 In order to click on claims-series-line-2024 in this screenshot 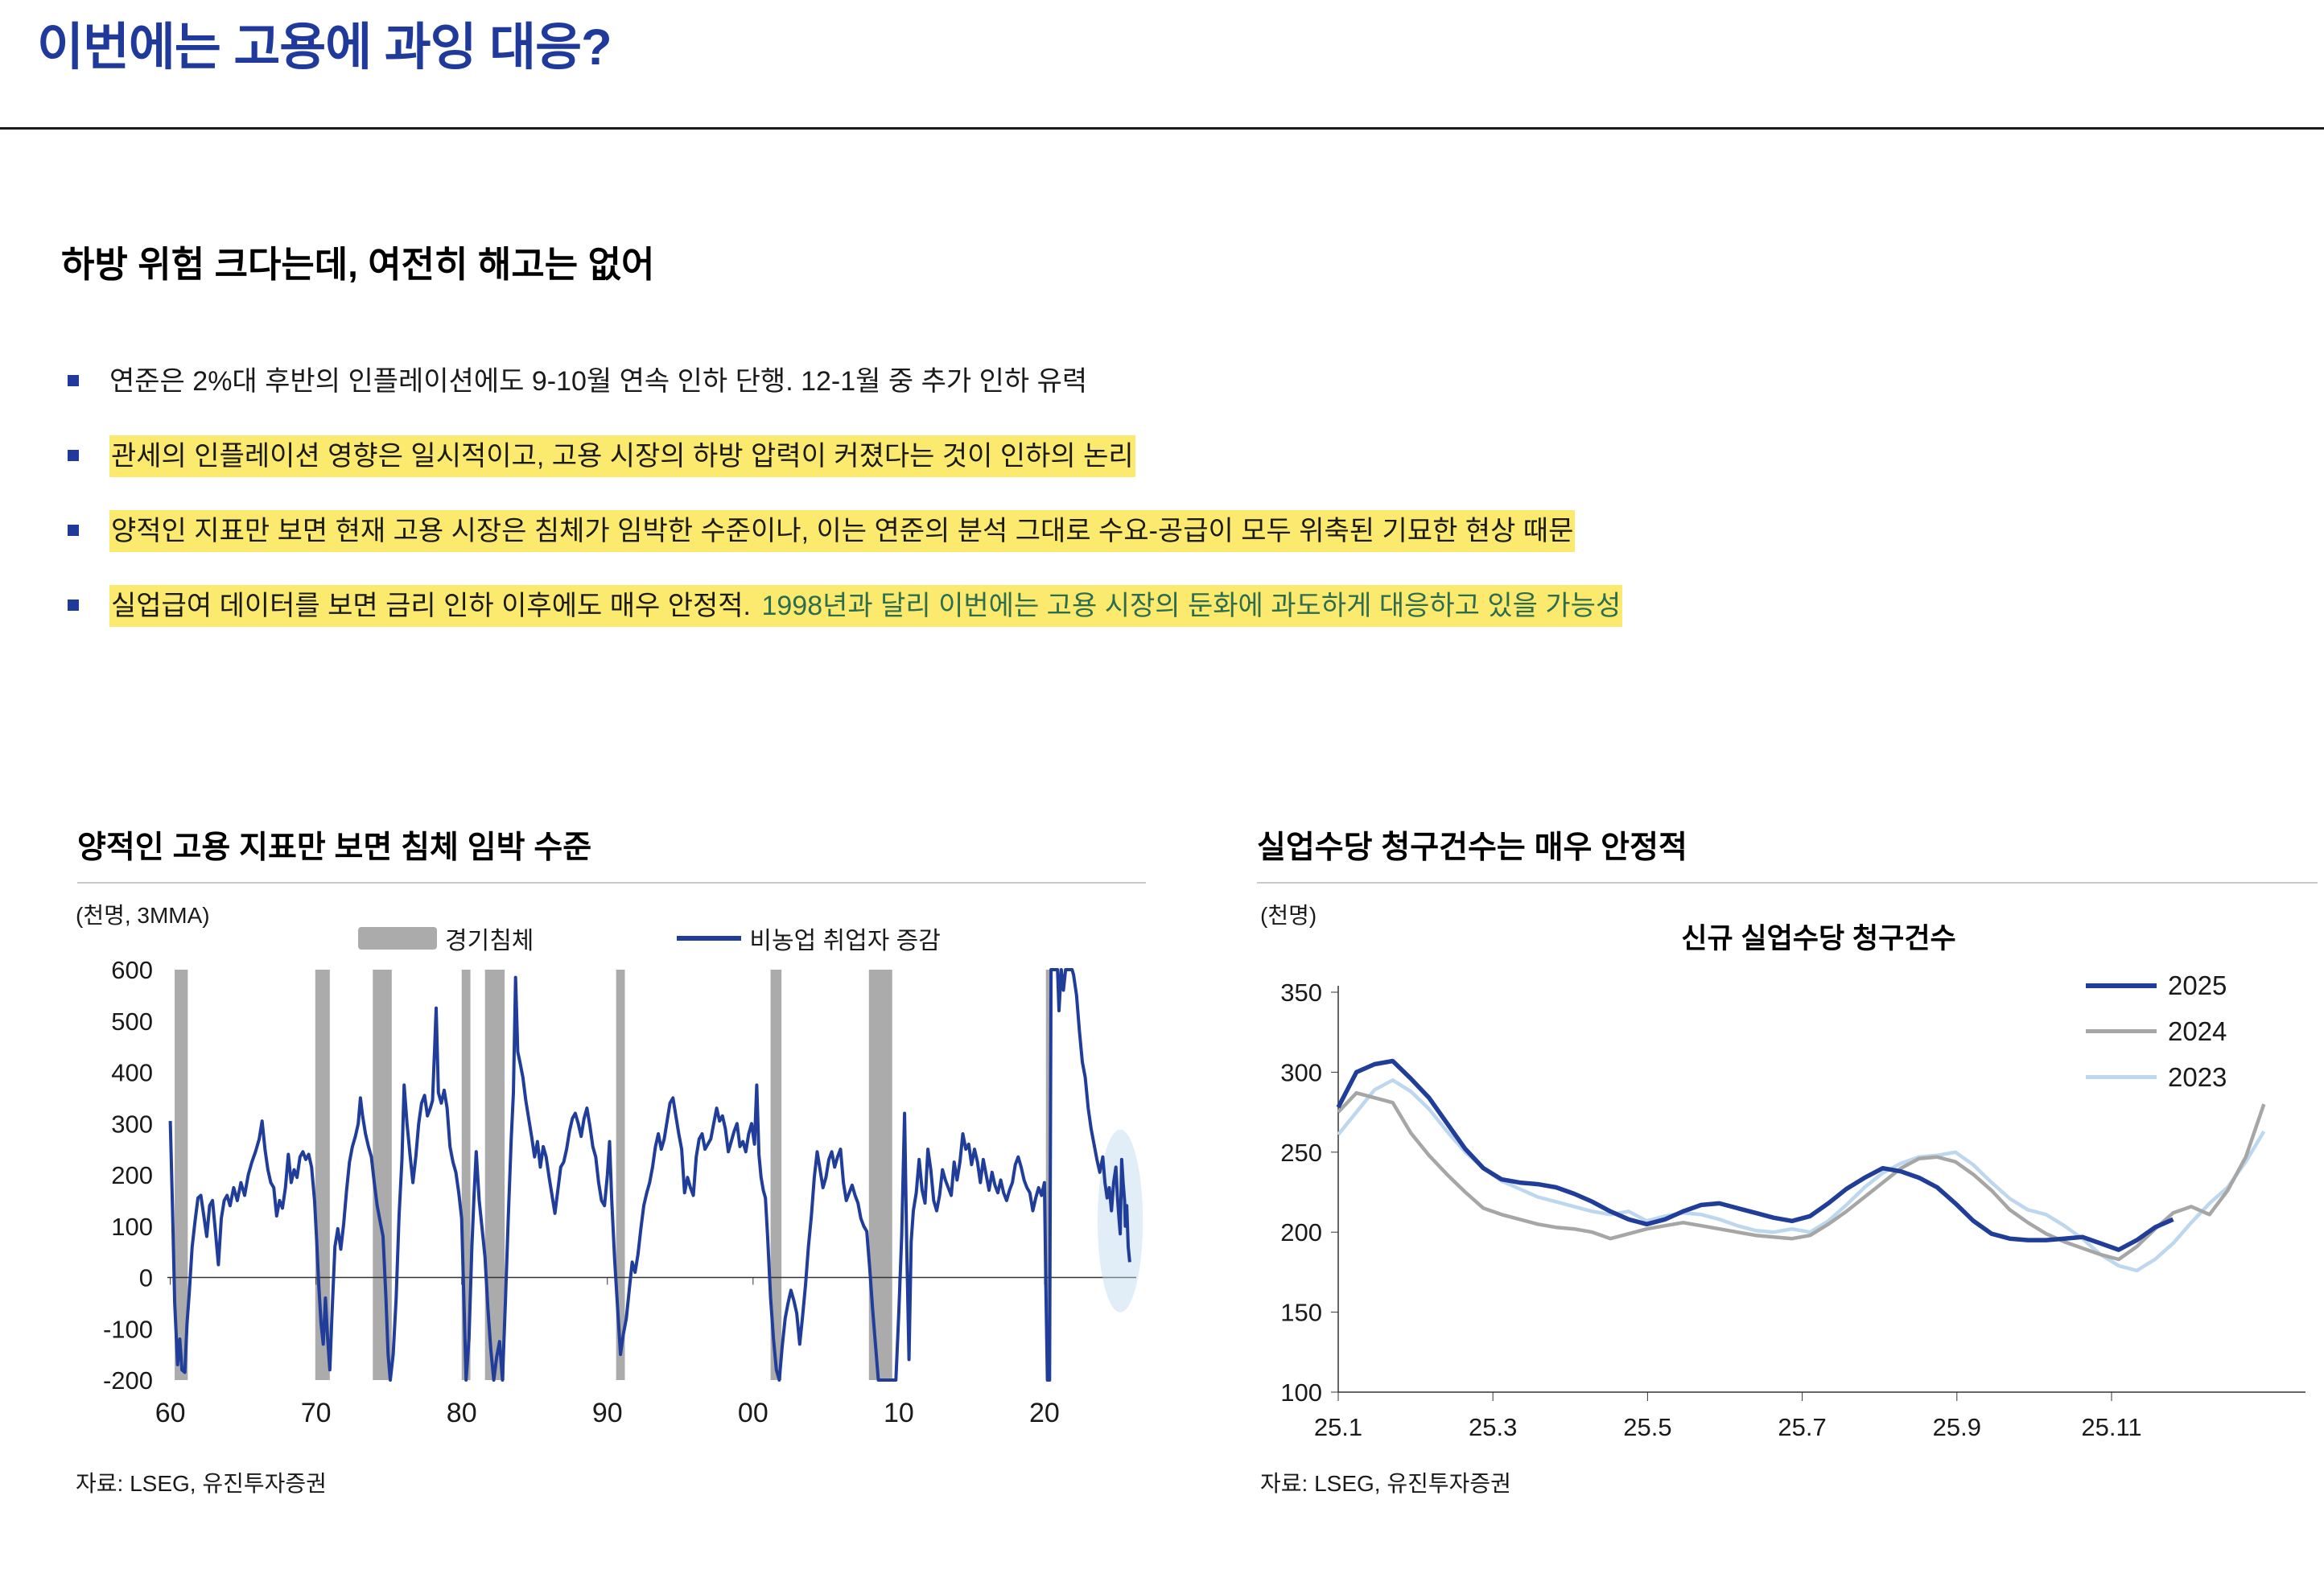, I will do `click(1801, 1176)`.